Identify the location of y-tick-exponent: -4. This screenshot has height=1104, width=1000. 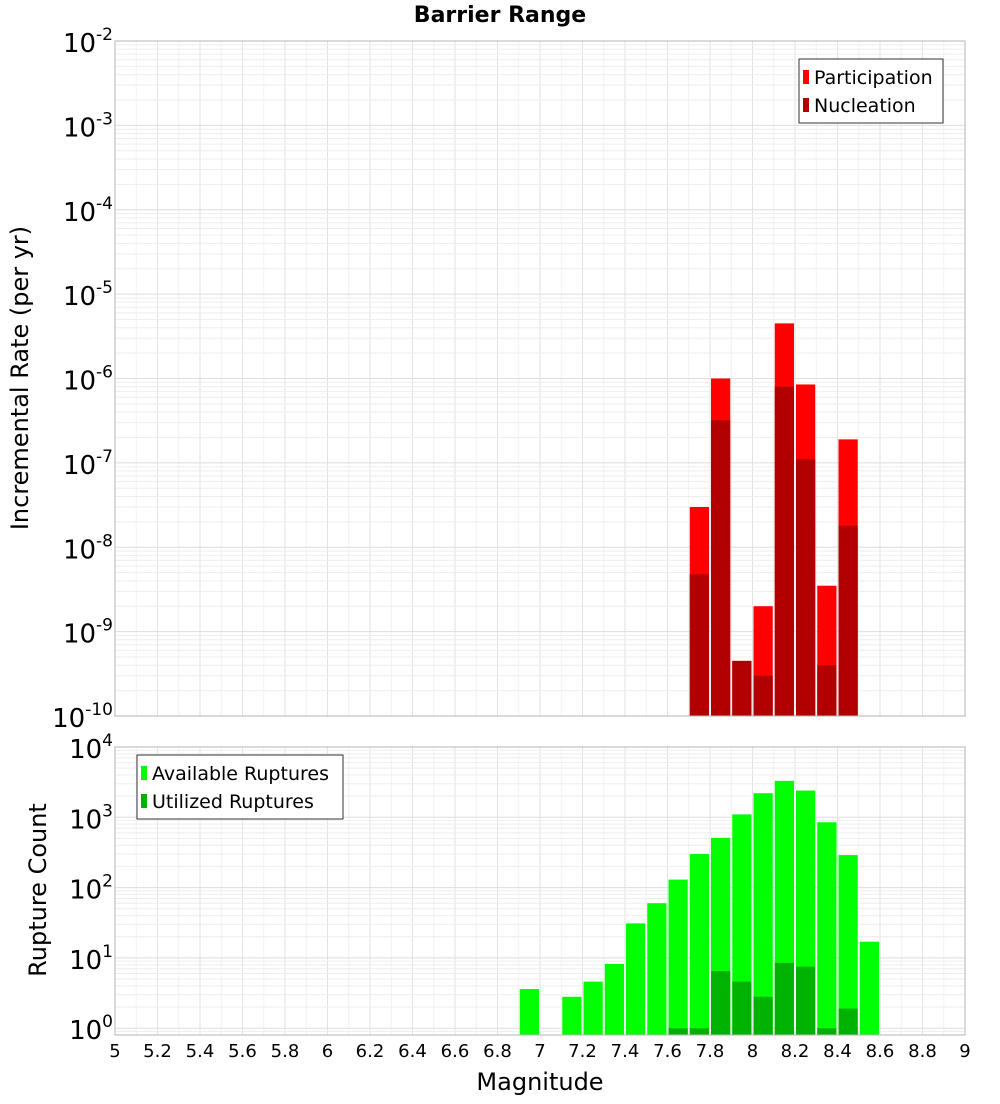
(104, 204).